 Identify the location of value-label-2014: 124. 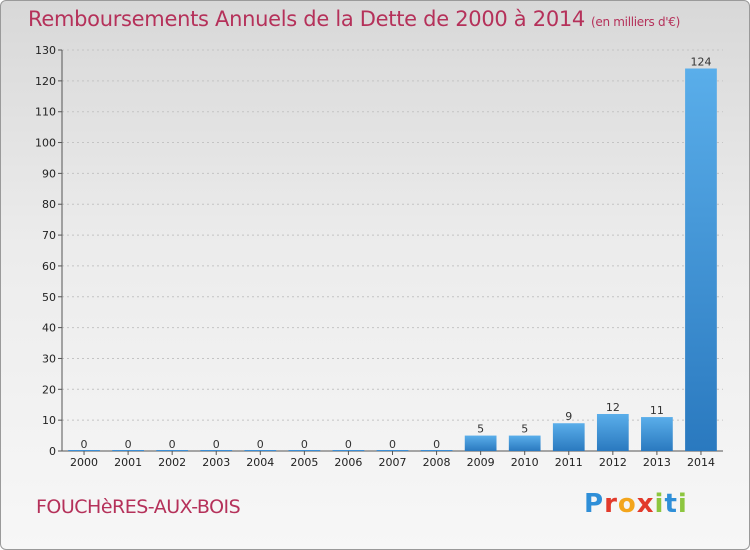
(700, 62).